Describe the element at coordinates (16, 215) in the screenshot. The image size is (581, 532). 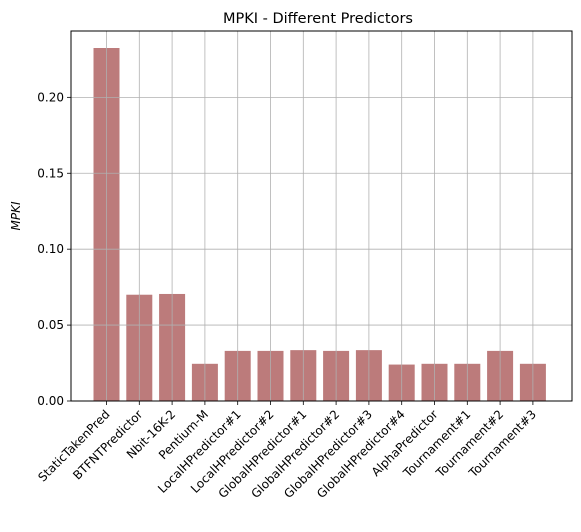
I see `y-axis-label: MPKI` at that location.